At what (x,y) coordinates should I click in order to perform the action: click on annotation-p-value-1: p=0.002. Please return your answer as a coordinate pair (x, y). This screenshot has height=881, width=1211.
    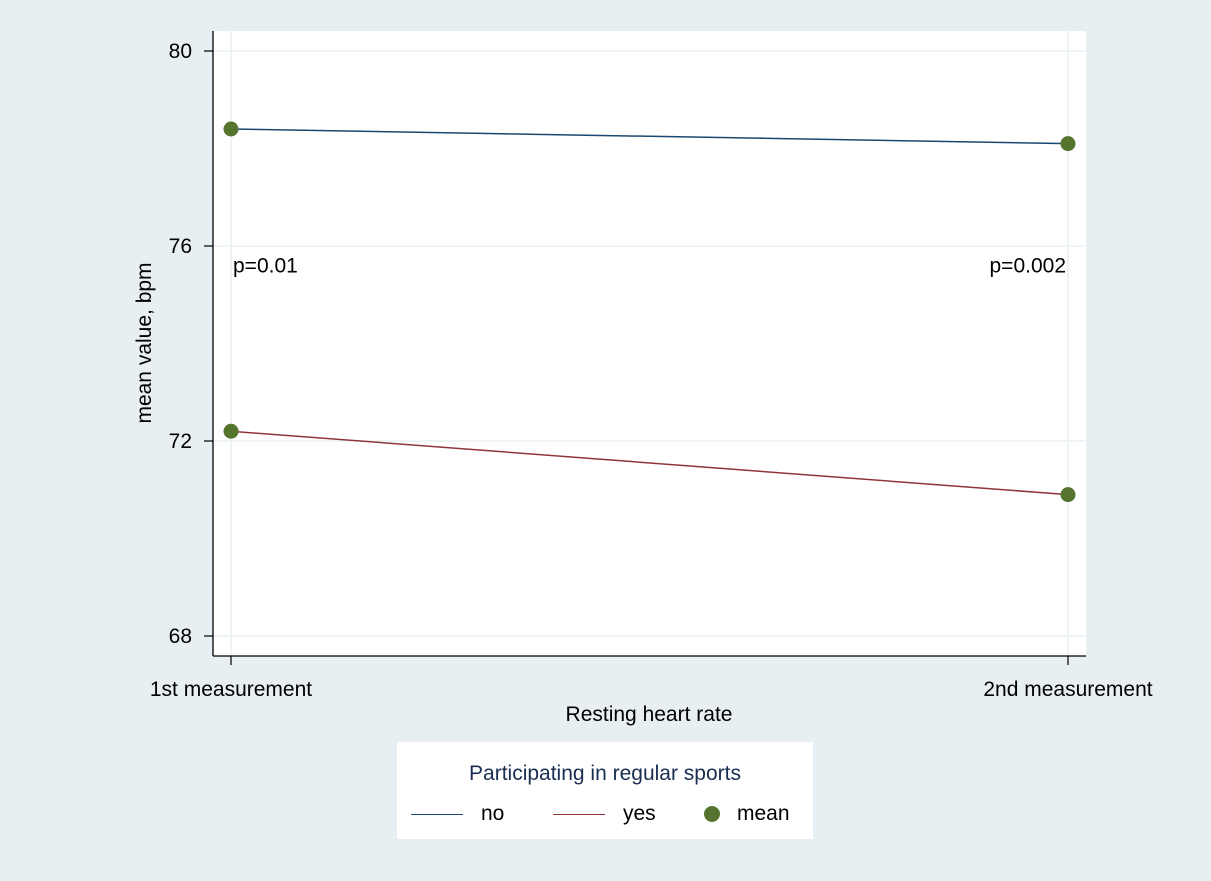
    Looking at the image, I should click on (1028, 266).